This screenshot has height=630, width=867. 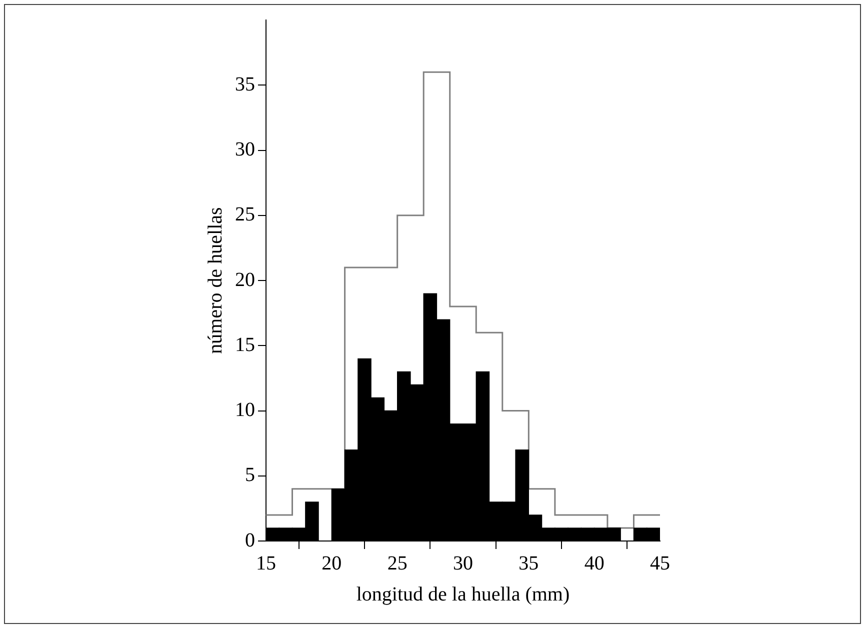 What do you see at coordinates (528, 563) in the screenshot?
I see `x-tick-label: 35` at bounding box center [528, 563].